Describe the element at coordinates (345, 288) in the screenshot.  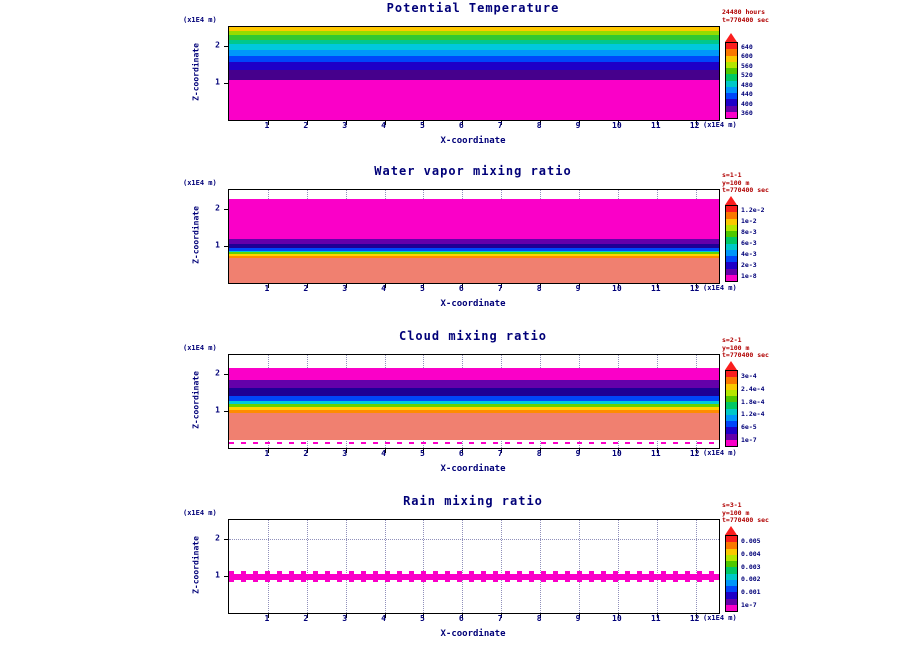
I see `x-tick-label: 3` at that location.